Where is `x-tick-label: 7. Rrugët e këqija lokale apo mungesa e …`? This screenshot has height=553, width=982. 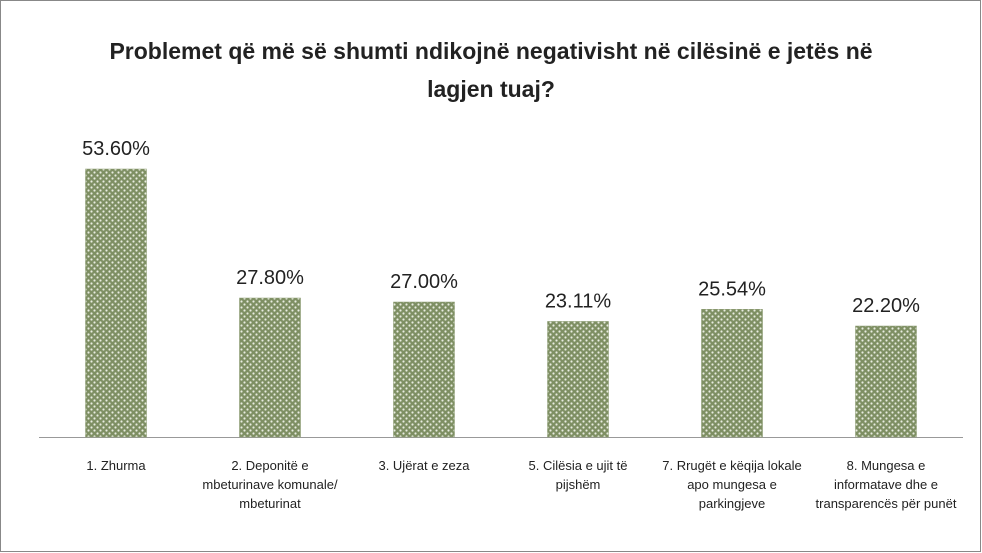 x-tick-label: 7. Rrugët e këqija lokale apo mungesa e … is located at coordinates (732, 484).